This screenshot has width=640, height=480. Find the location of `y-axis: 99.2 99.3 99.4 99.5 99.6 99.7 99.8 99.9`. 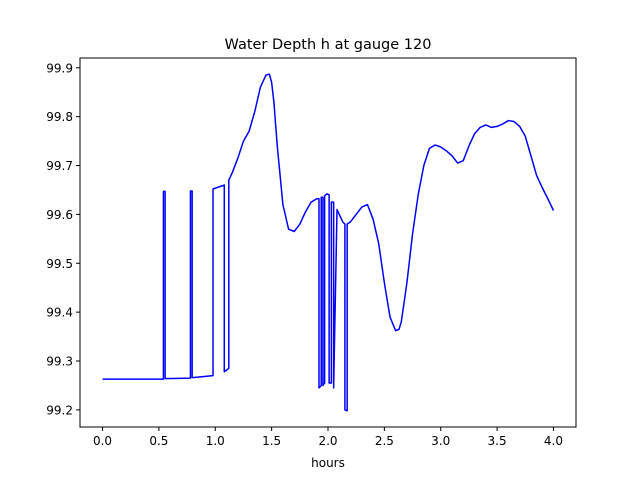

y-axis: 99.2 99.3 99.4 99.5 99.6 99.7 99.8 99.9 is located at coordinates (63, 239).